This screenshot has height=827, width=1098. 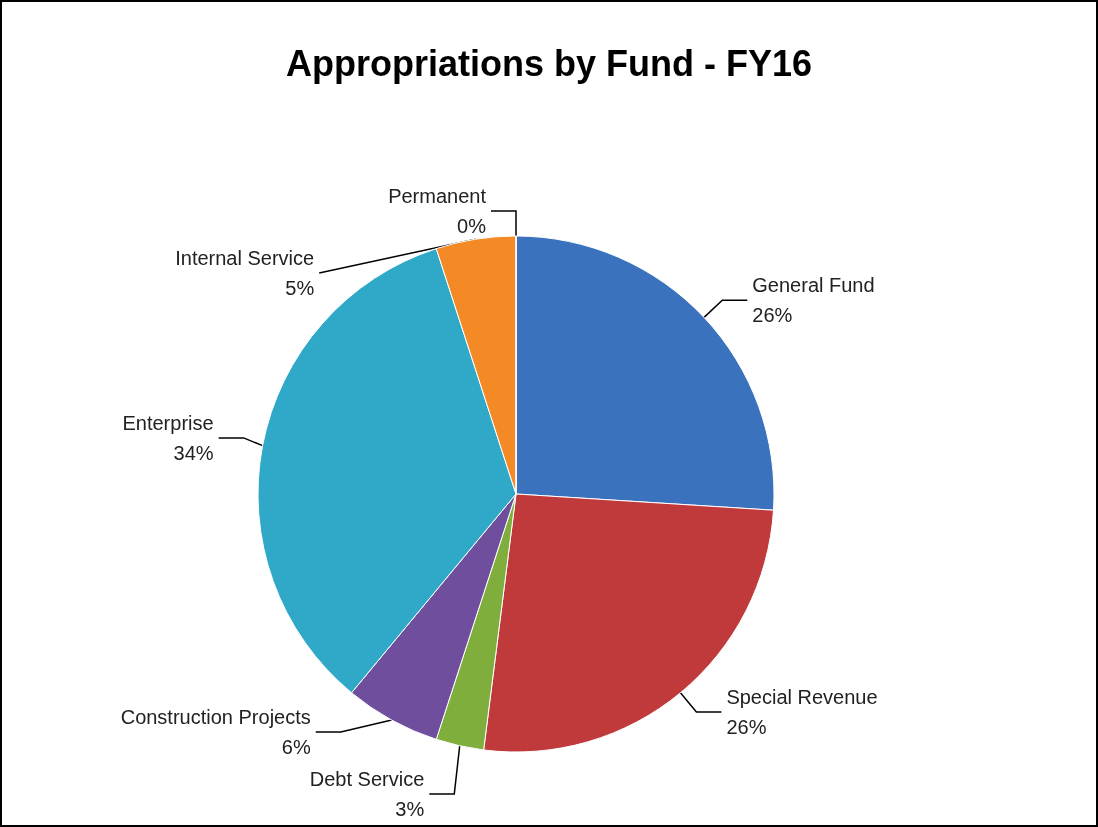 I want to click on text: 0%, so click(x=471, y=226).